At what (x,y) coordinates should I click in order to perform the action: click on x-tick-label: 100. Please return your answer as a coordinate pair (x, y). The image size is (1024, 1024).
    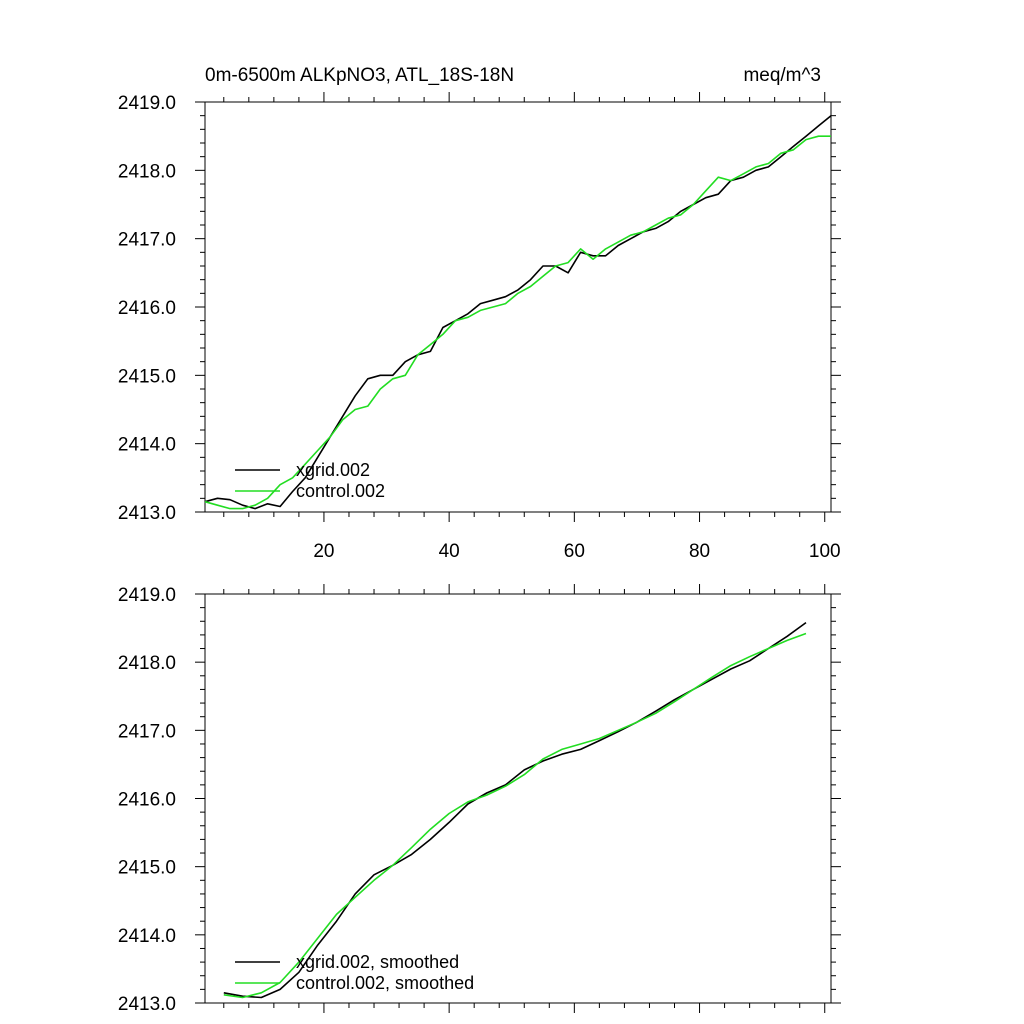
    Looking at the image, I should click on (825, 551).